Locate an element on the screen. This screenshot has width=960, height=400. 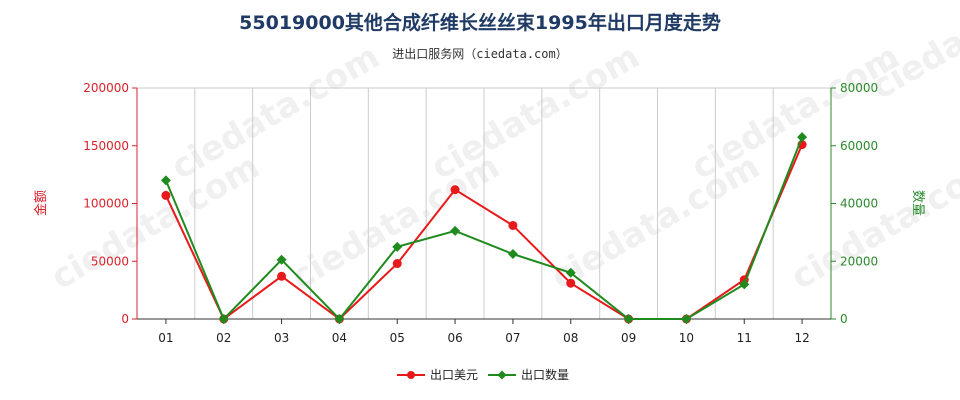
x-tick-label: 12 is located at coordinates (801, 338).